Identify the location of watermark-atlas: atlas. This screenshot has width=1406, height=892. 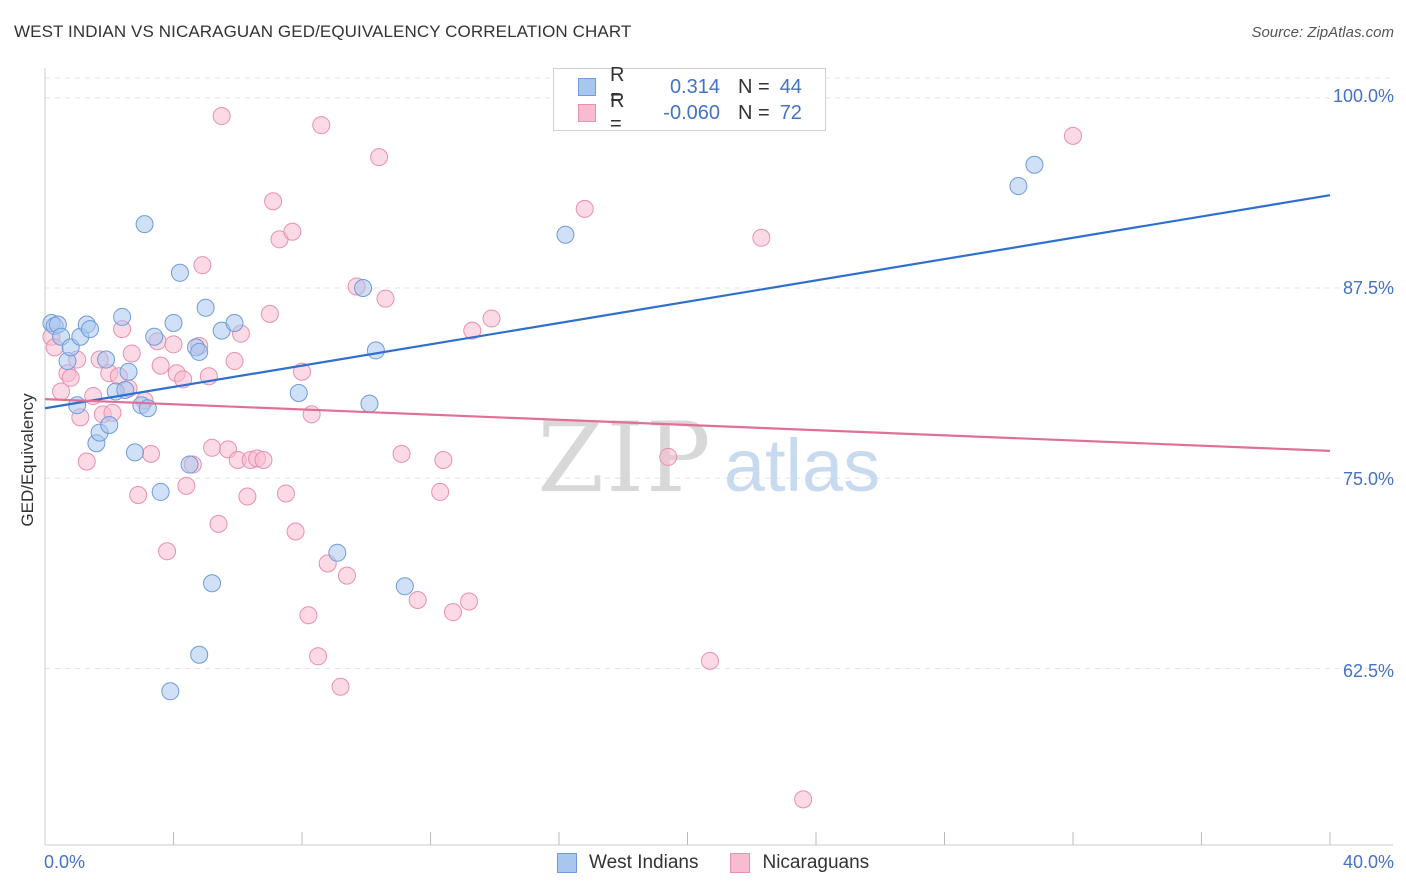
(802, 465).